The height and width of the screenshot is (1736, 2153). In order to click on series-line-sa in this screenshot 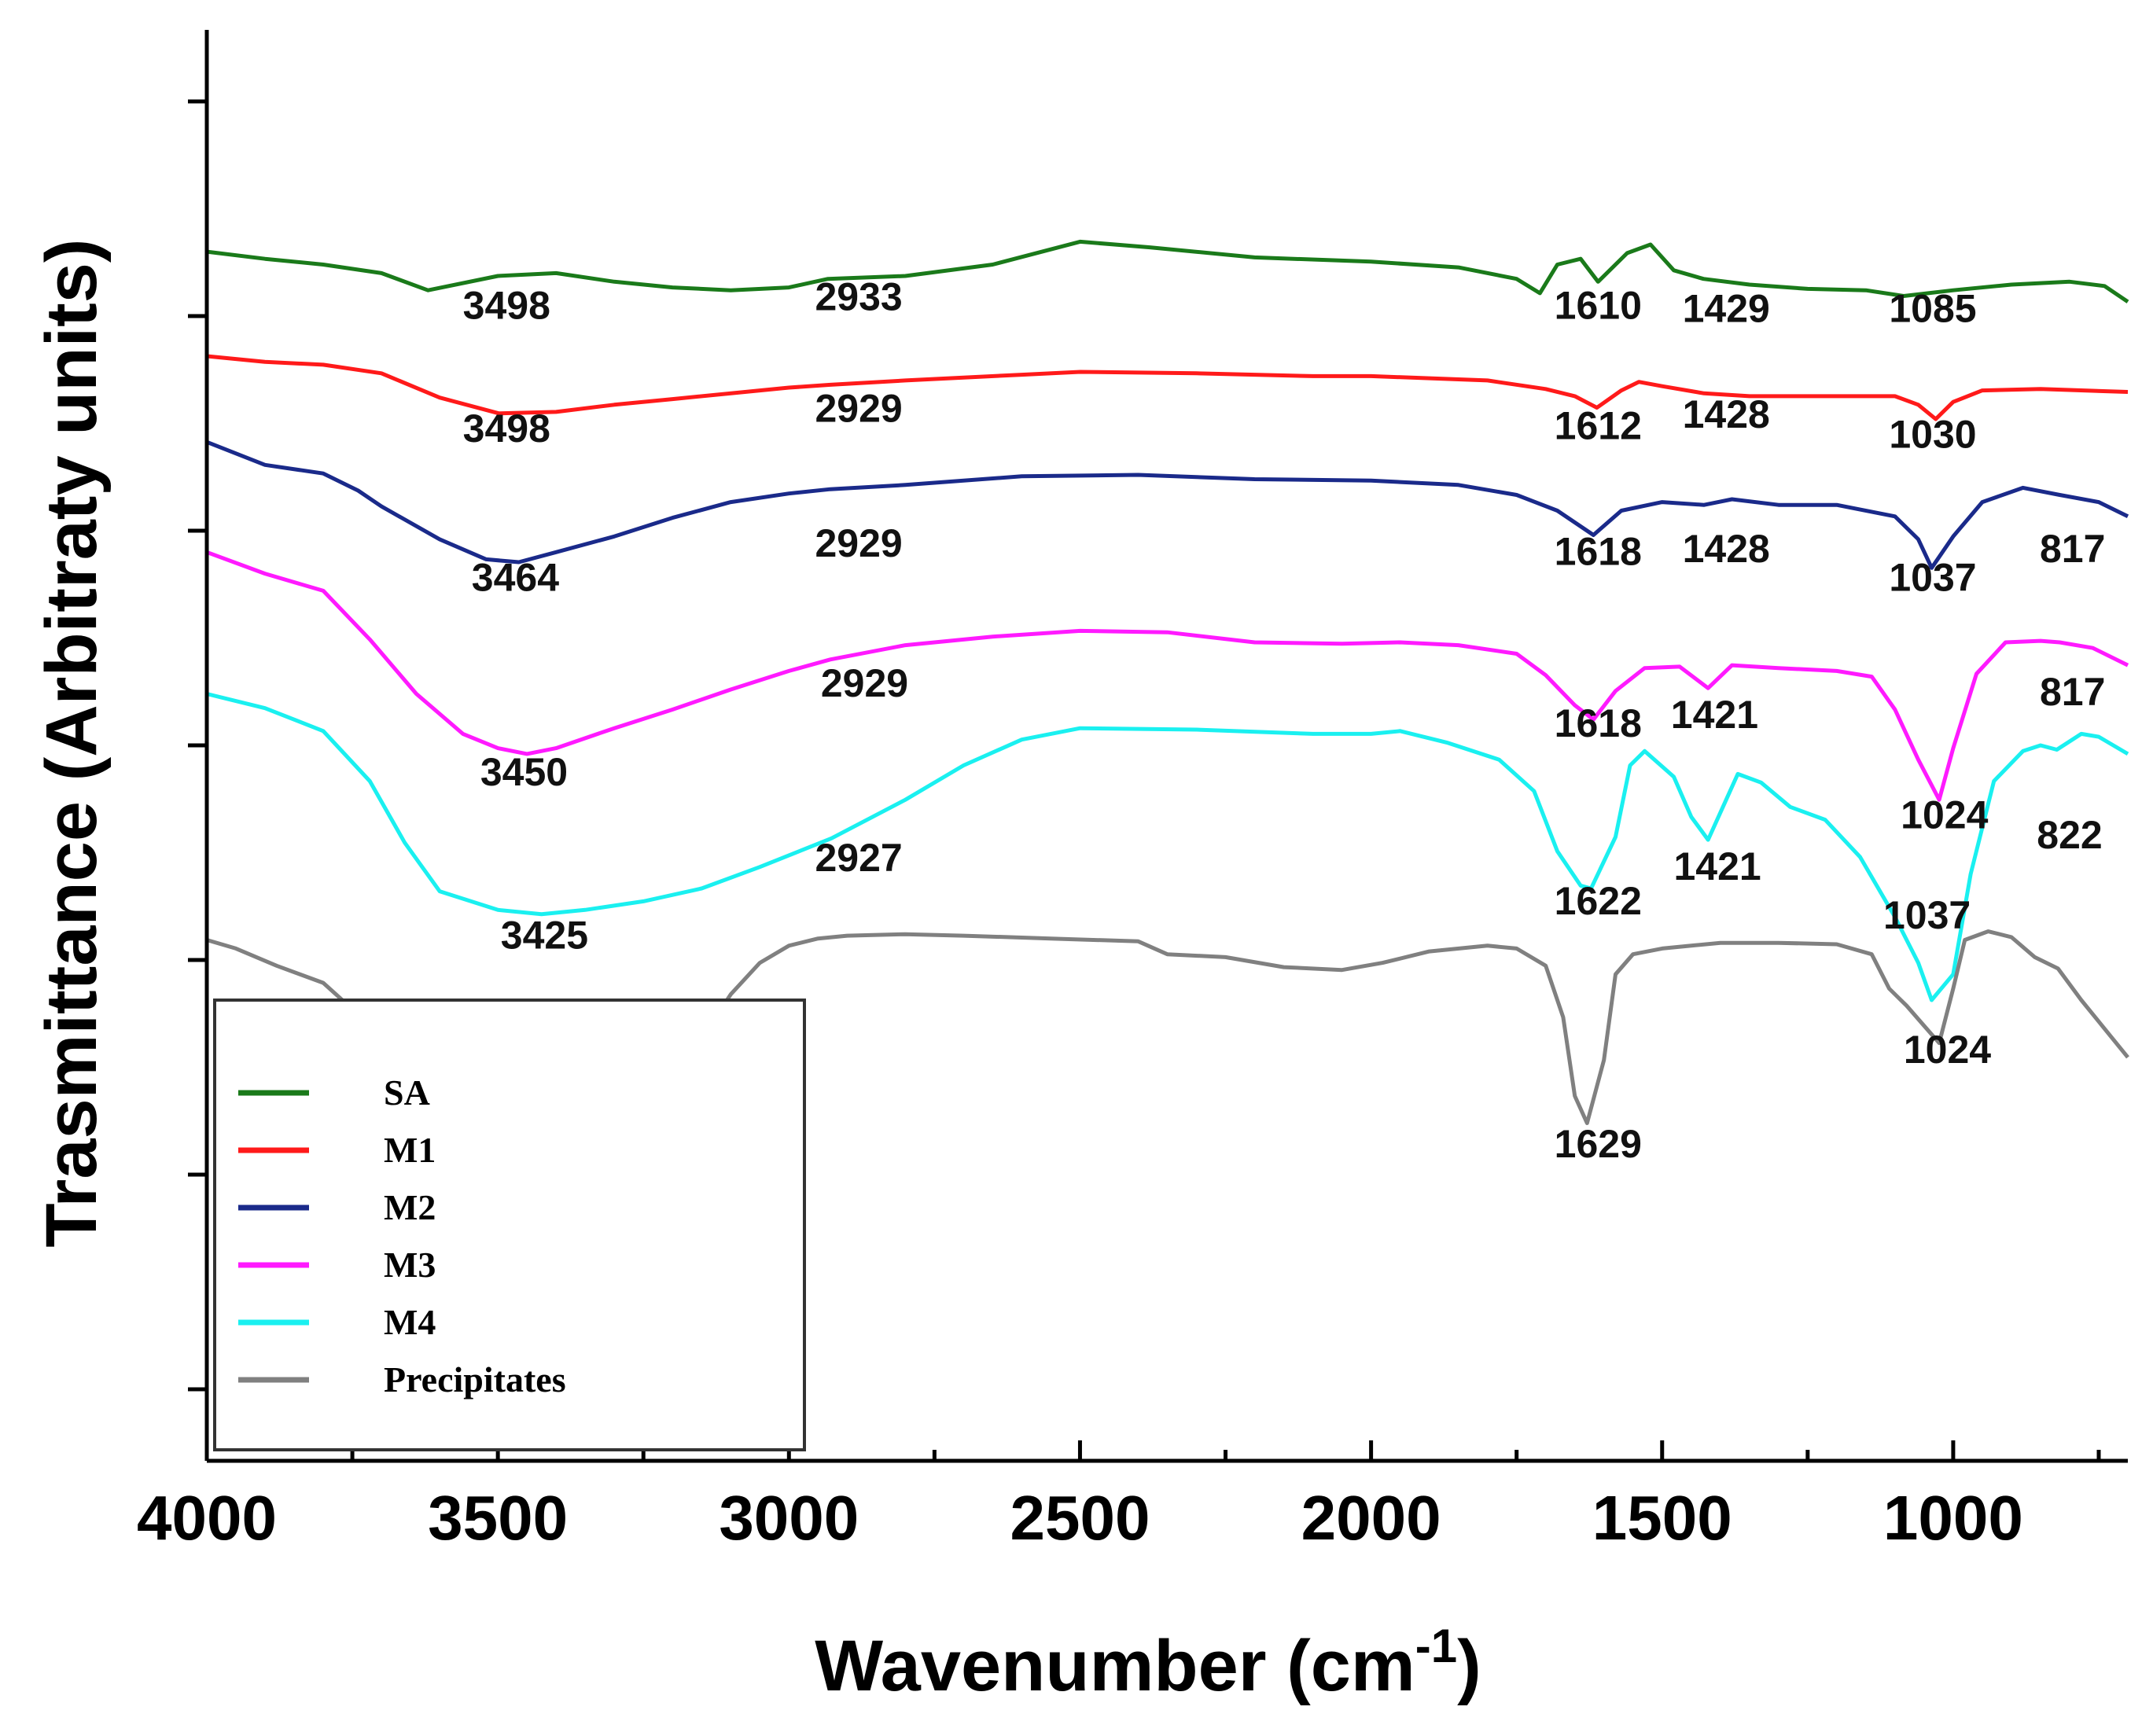, I will do `click(1167, 271)`.